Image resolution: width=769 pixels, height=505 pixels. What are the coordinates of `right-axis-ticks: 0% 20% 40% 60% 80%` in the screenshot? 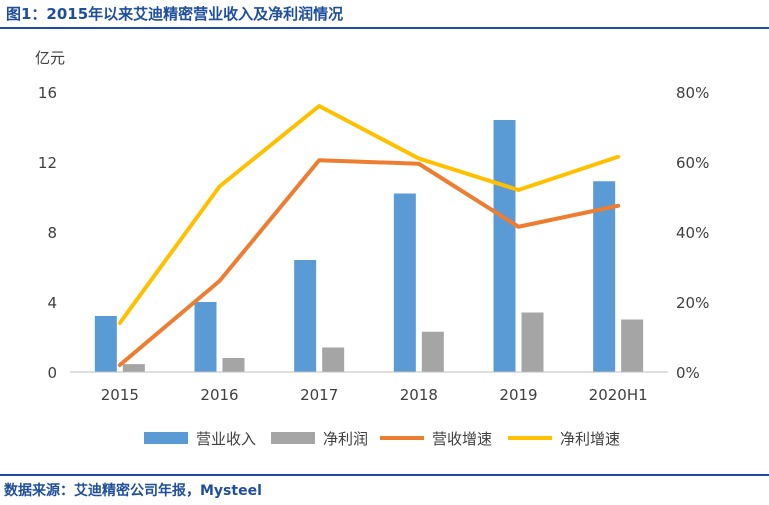 It's located at (692, 233).